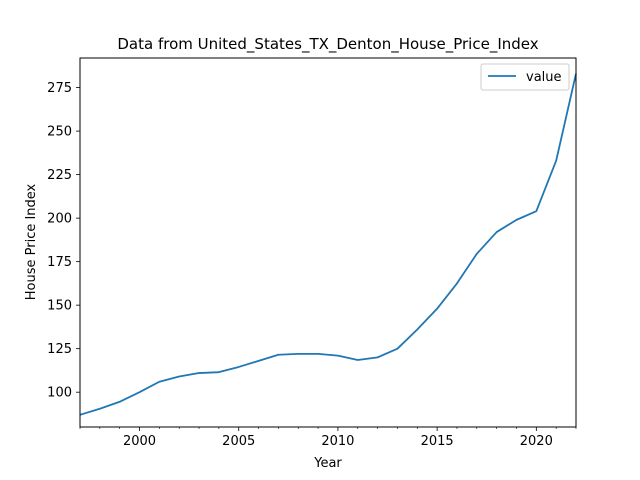  I want to click on legend-frame, so click(525, 77).